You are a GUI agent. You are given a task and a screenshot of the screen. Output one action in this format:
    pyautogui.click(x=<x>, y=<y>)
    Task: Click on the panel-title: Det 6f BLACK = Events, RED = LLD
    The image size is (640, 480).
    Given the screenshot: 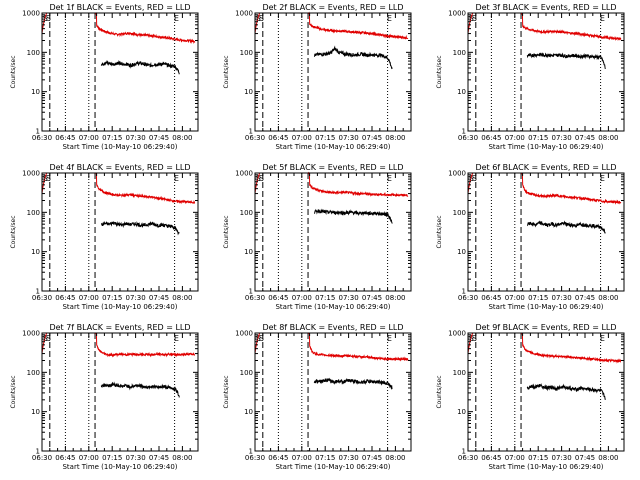 What is the action you would take?
    pyautogui.click(x=545, y=167)
    